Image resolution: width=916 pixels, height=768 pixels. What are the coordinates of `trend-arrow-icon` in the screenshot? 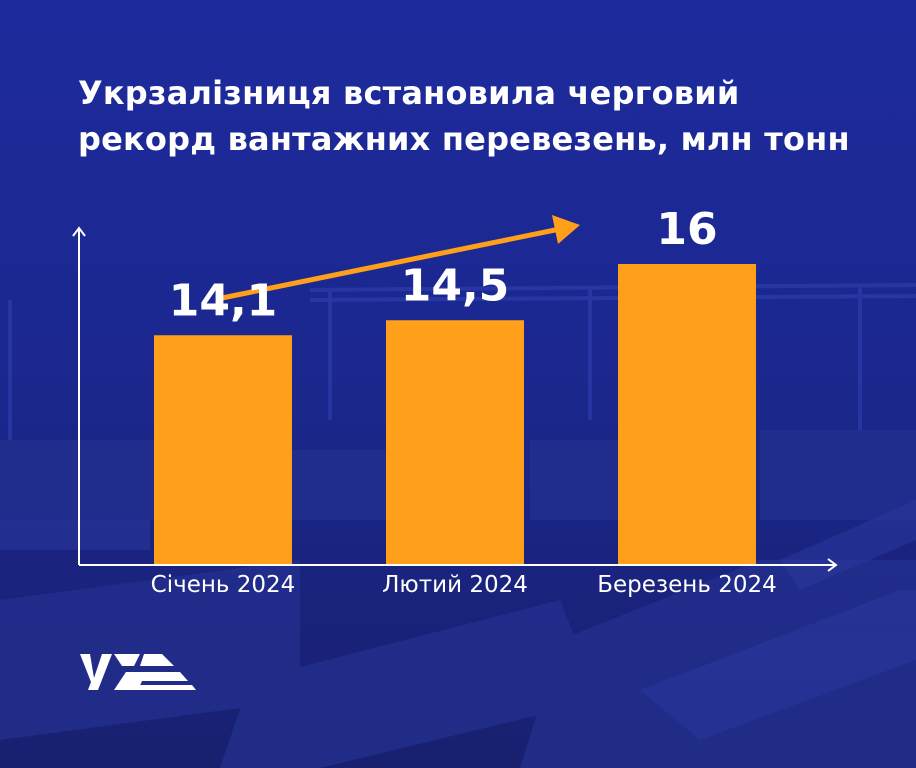 It's located at (399, 258).